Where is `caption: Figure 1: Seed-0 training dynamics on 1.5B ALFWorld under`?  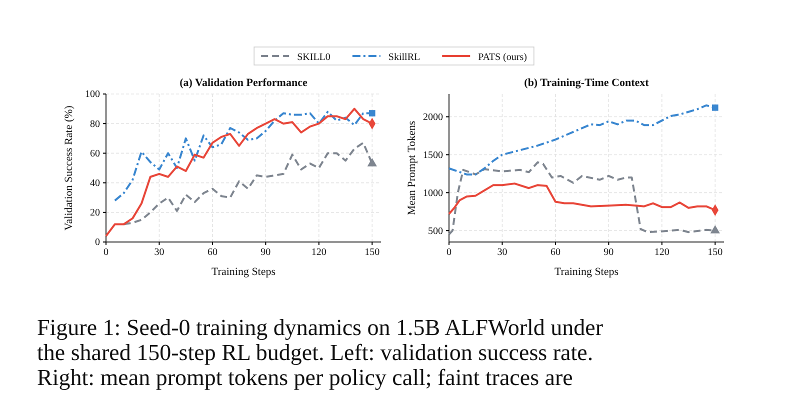
caption: Figure 1: Seed-0 training dynamics on 1.5B ALFWorld under is located at coordinates (320, 327).